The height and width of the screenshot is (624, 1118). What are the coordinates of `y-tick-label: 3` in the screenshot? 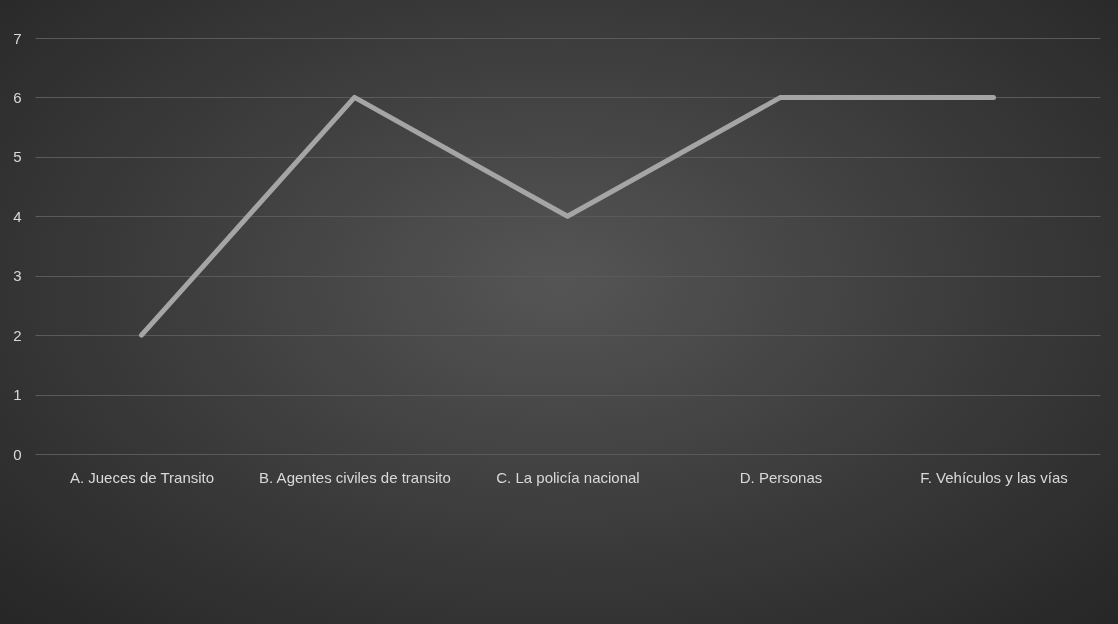 It's located at (17, 276).